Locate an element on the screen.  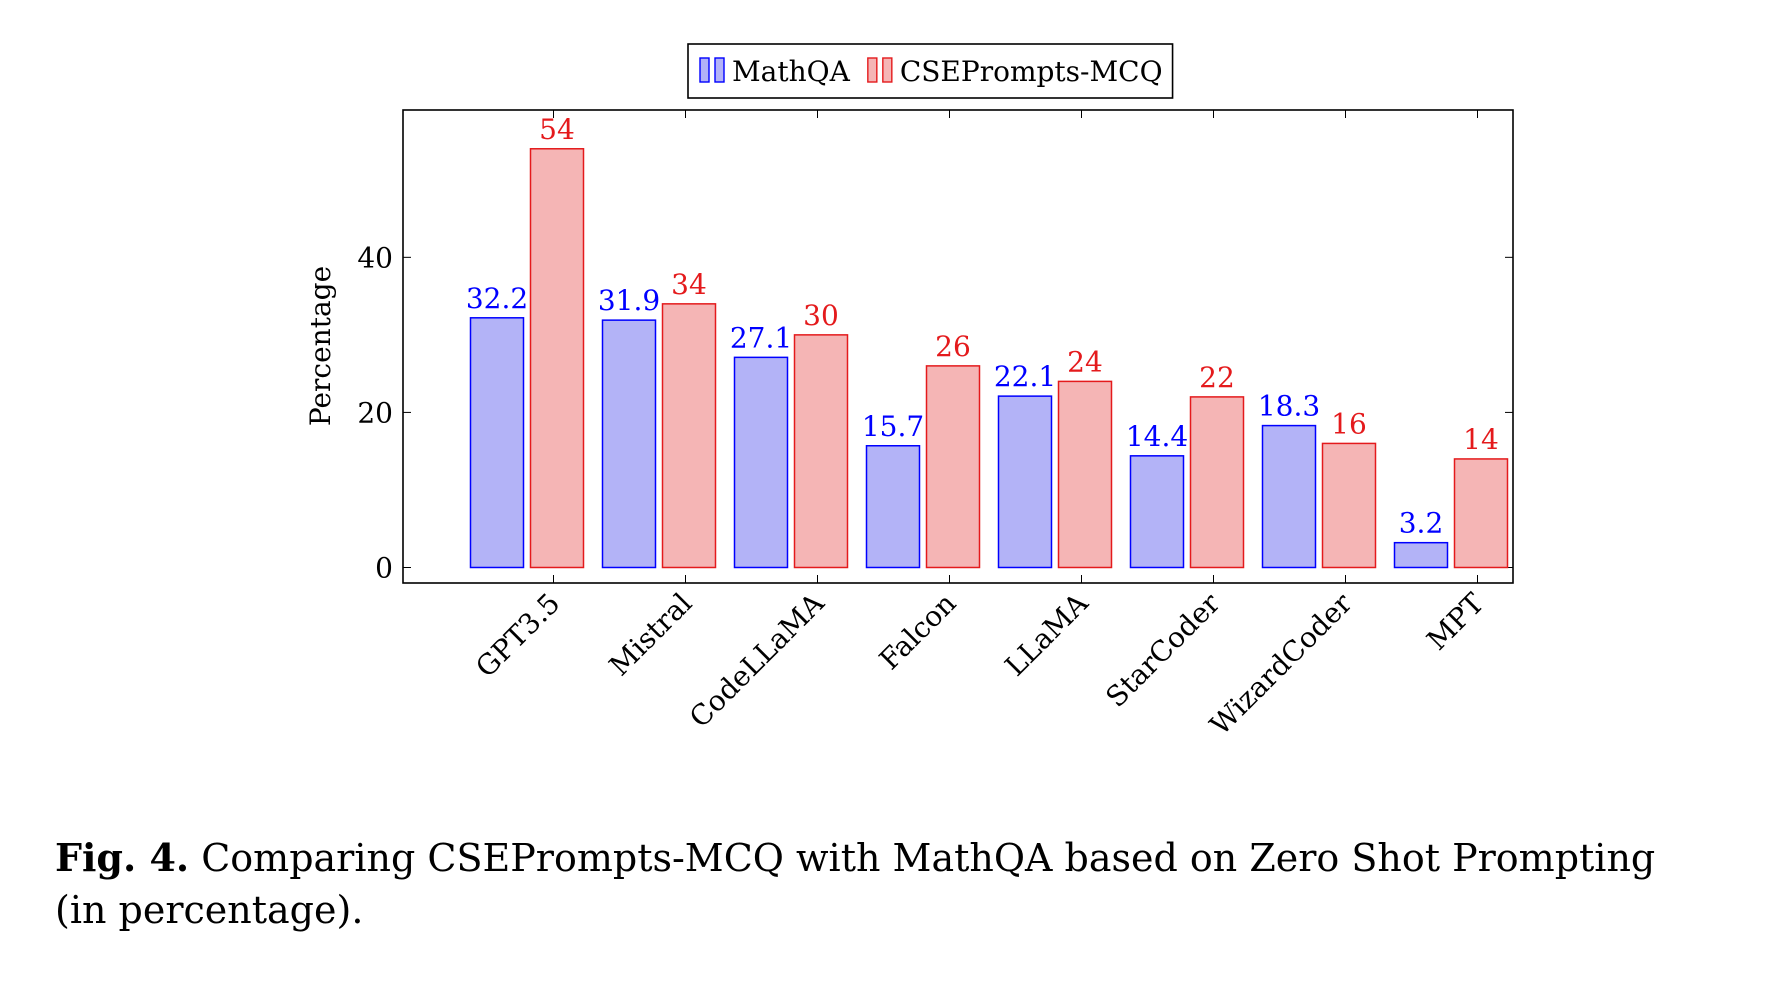
data-label: 15.7 is located at coordinates (893, 426).